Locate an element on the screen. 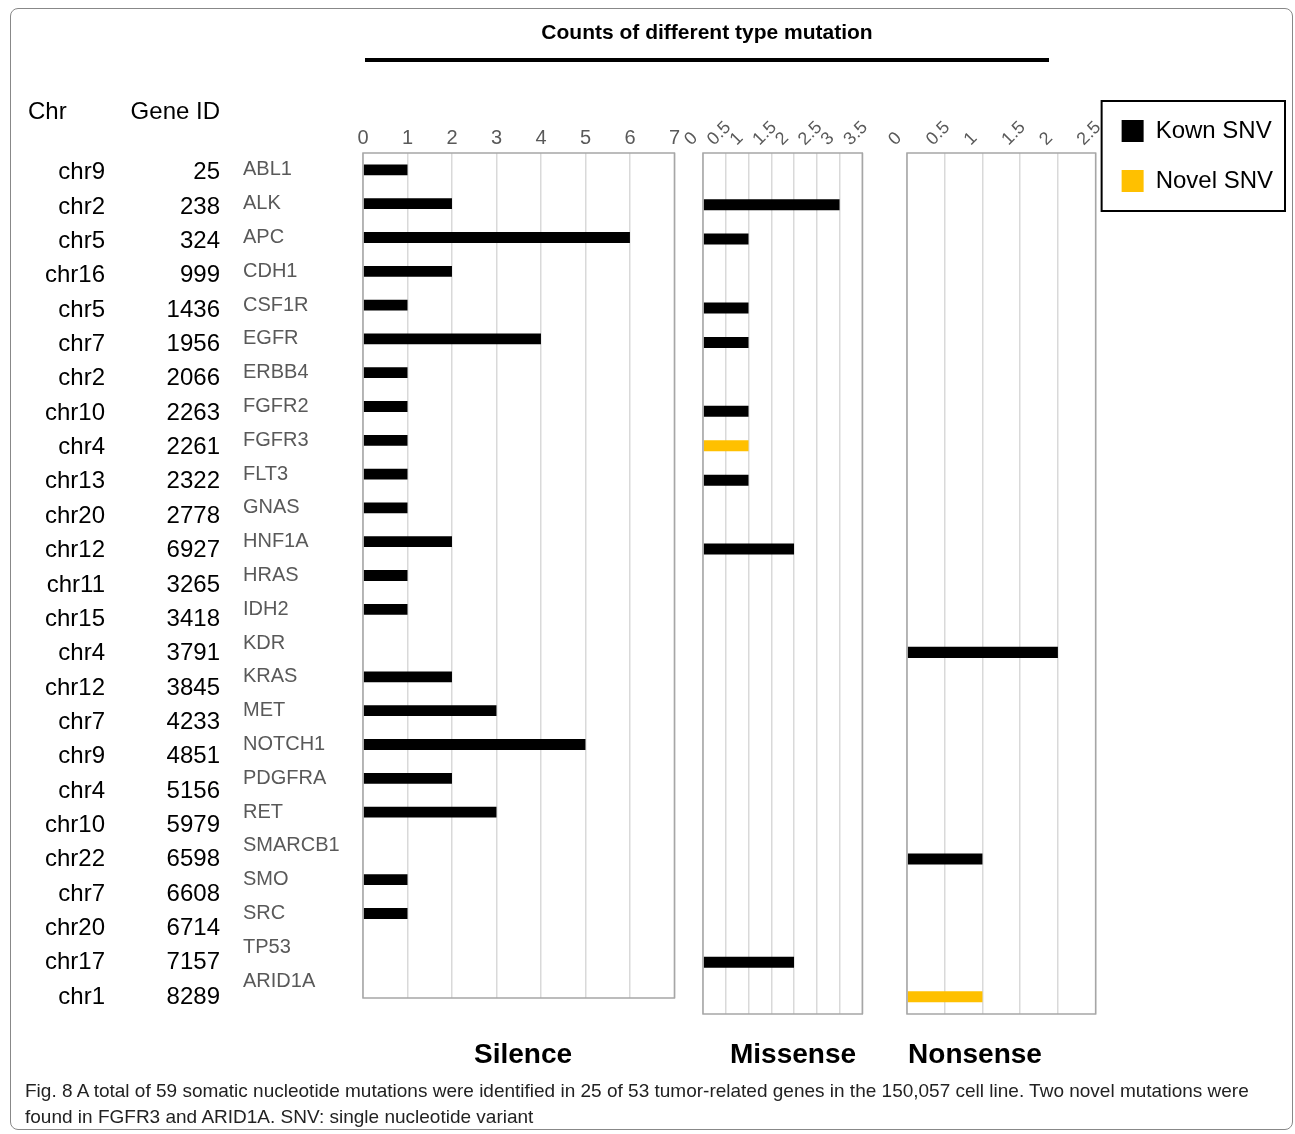 The image size is (1295, 1134). legend-label: Kown SNV is located at coordinates (1213, 129).